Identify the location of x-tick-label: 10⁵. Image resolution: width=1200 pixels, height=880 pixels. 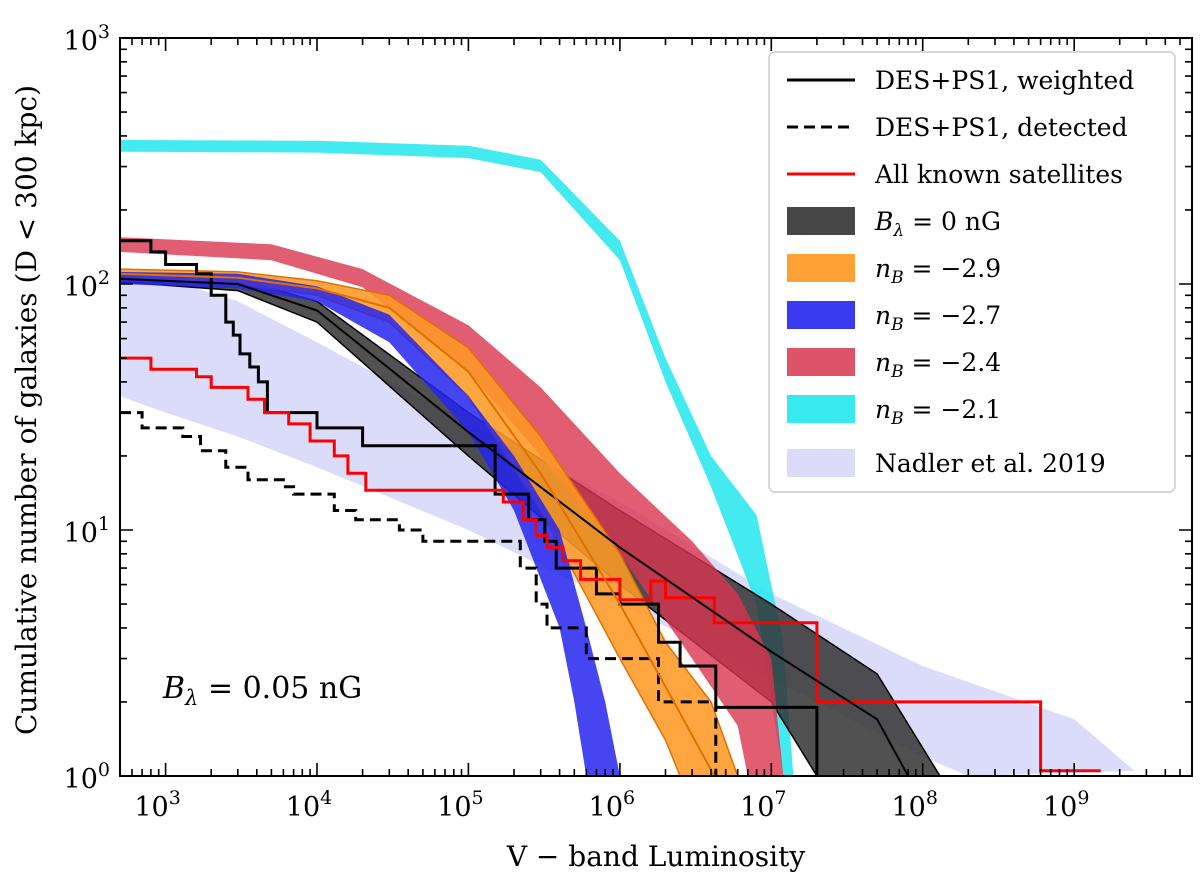
(460, 805).